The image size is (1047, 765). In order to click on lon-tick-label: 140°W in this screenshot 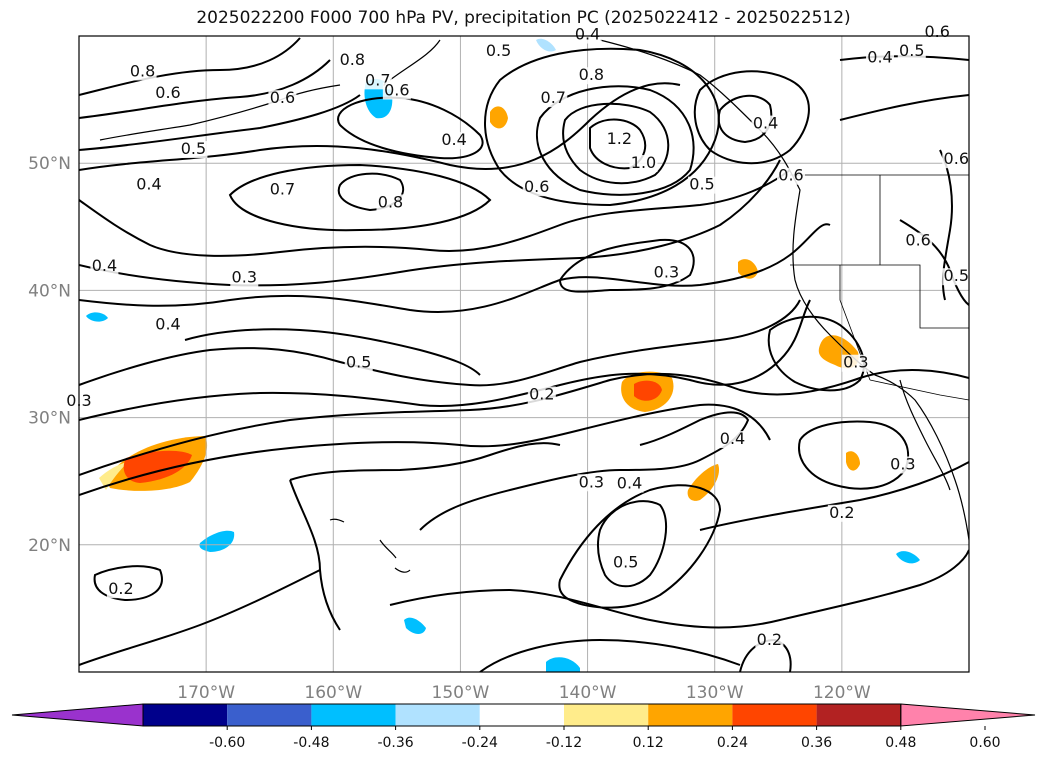, I will do `click(588, 693)`.